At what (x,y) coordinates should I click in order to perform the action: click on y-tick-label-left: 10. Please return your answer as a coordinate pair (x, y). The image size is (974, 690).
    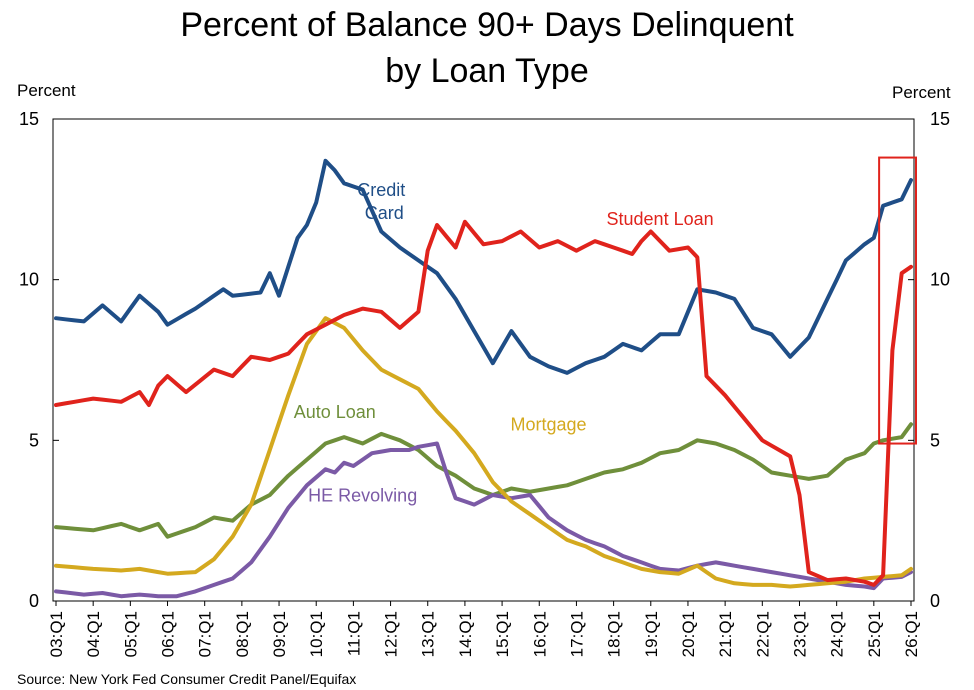
    Looking at the image, I should click on (29, 280).